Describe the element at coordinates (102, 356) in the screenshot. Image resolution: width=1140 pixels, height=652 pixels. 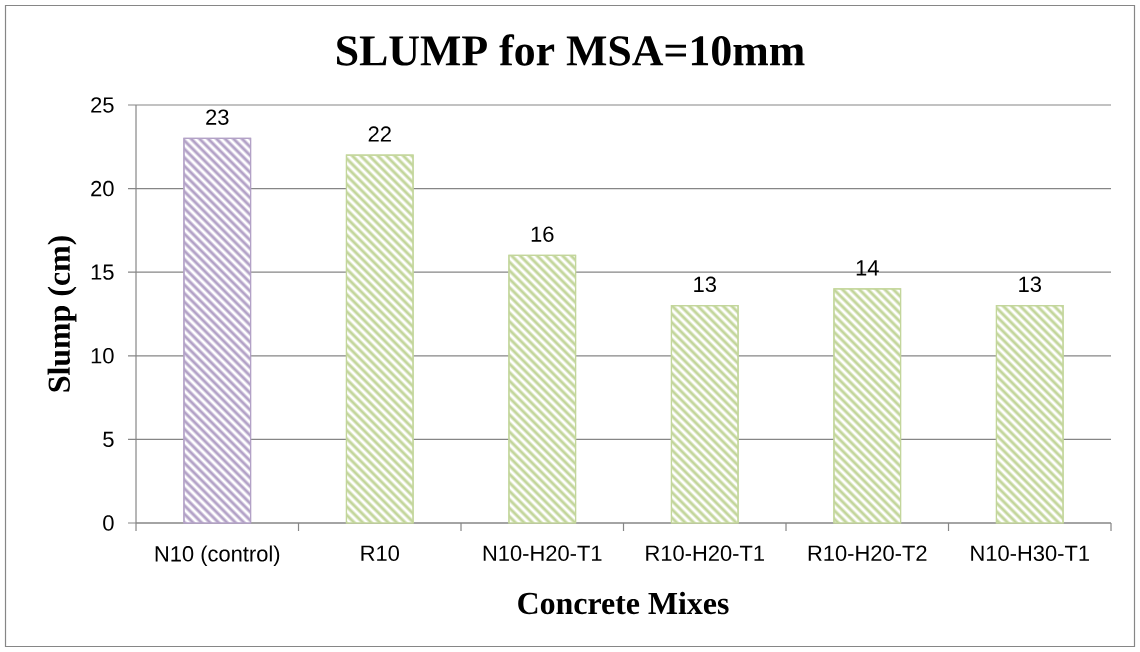
I see `y-tick-label: 10` at that location.